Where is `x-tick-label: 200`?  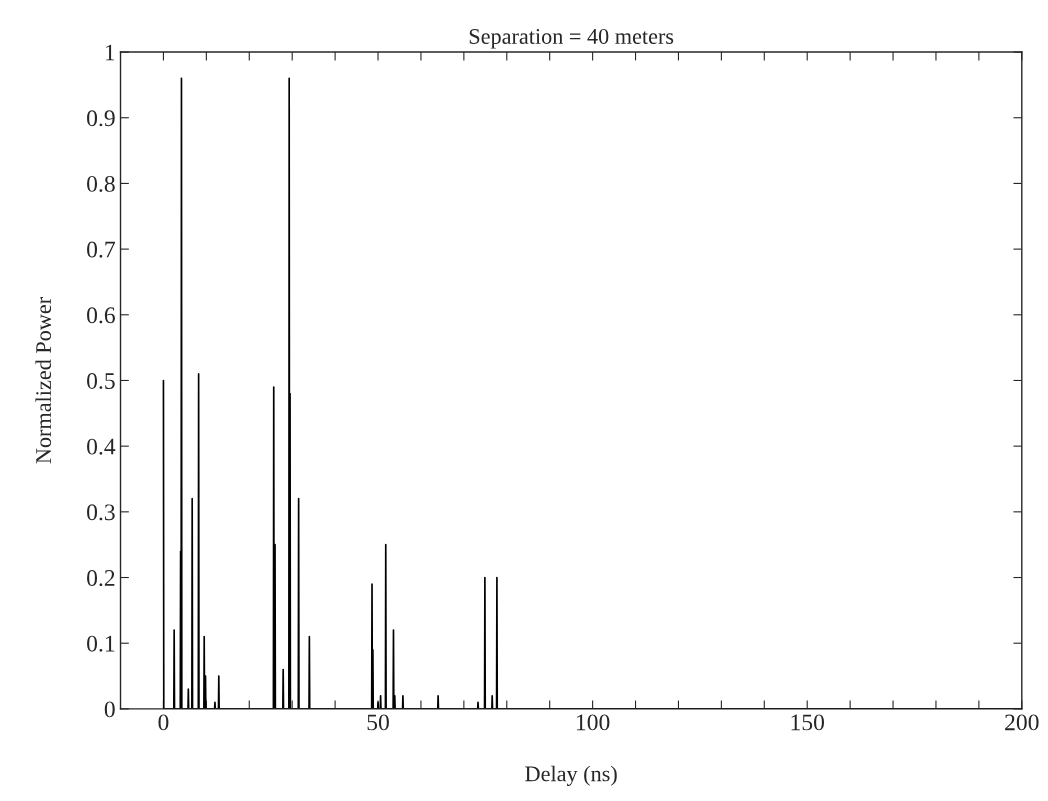 x-tick-label: 200 is located at coordinates (1022, 722).